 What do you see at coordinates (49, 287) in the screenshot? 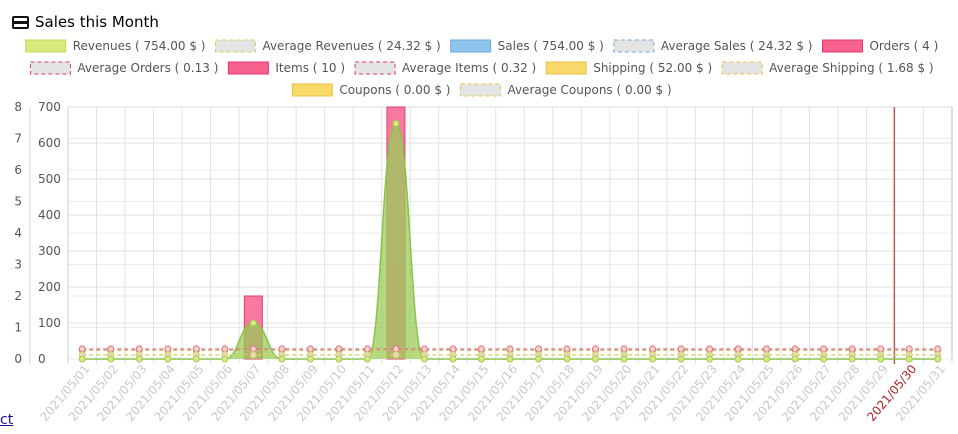
I see `y-right-tick-label: 200` at bounding box center [49, 287].